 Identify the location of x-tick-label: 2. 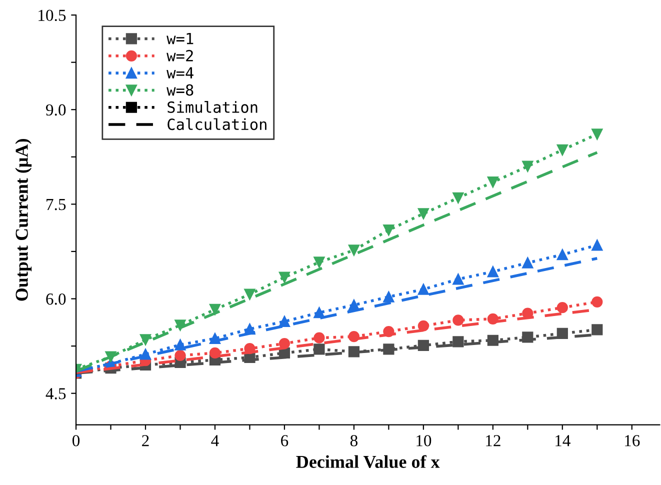
(145, 440).